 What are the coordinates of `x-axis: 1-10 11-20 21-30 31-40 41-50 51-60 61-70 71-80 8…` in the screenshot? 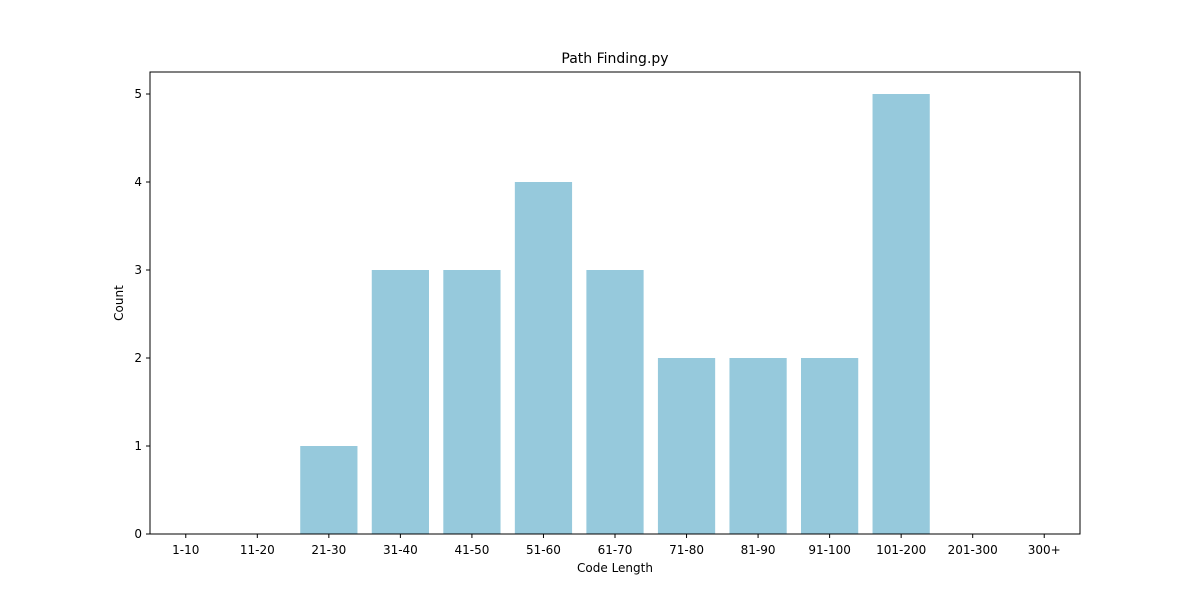 It's located at (616, 545).